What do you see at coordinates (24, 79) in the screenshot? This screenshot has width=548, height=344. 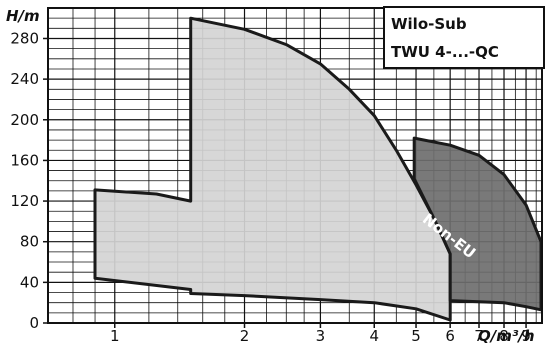 I see `y-tick-label: 240` at bounding box center [24, 79].